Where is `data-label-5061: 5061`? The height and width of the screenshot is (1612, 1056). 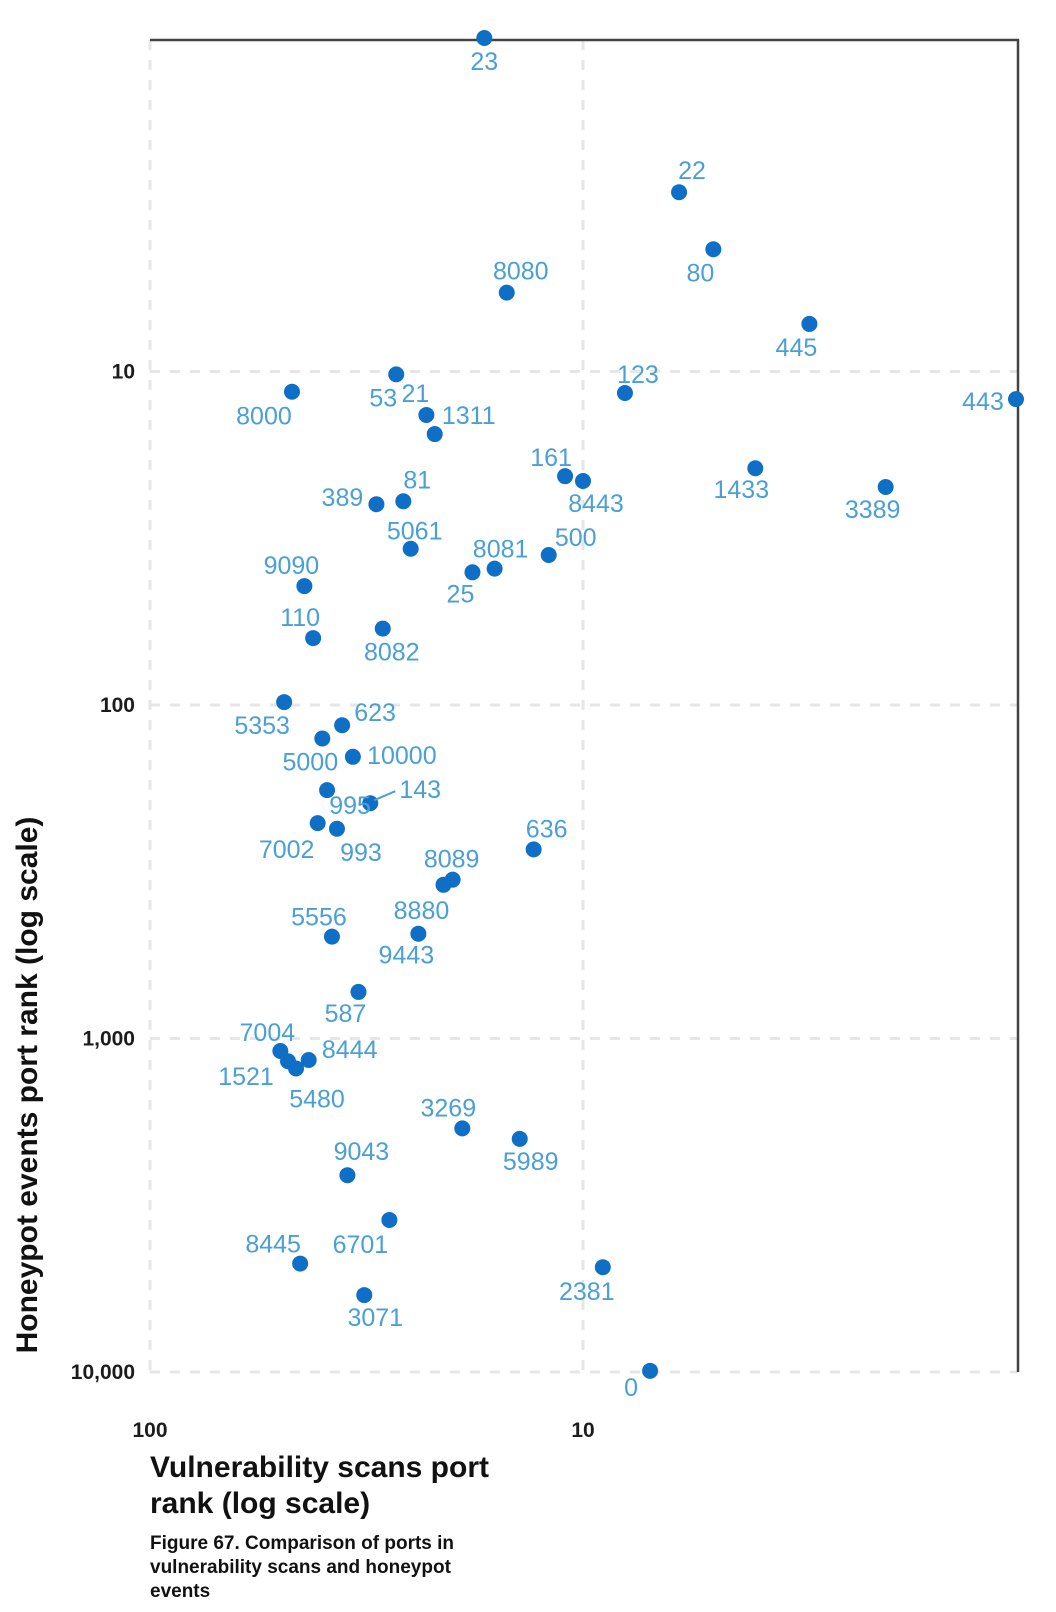 data-label-5061: 5061 is located at coordinates (415, 532).